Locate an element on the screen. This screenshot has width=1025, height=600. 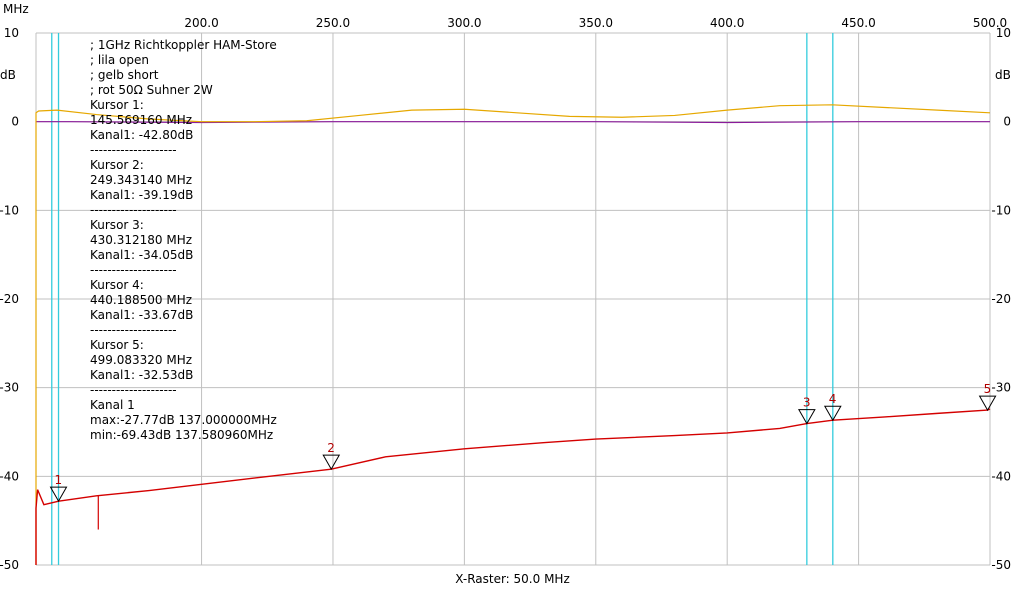
y-tick-label-left: 0 is located at coordinates (15, 122).